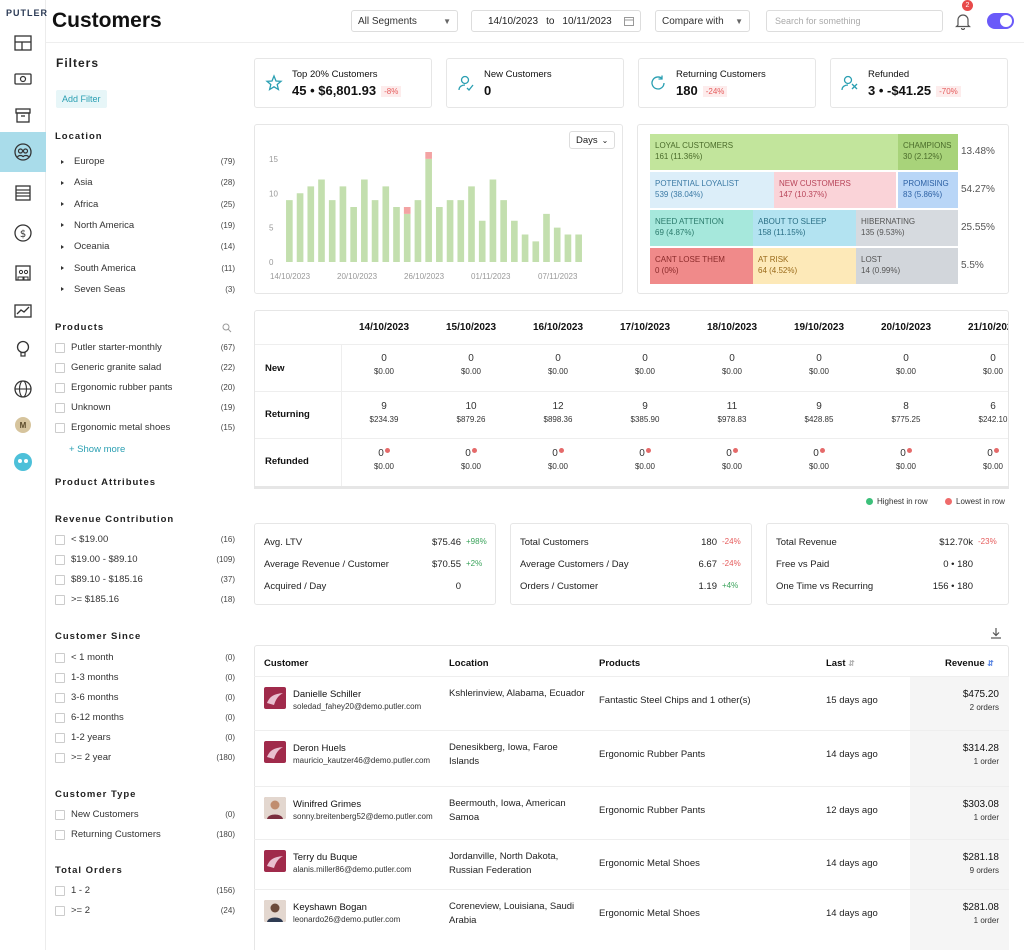 The width and height of the screenshot is (1024, 950). What do you see at coordinates (919, 83) in the screenshot?
I see `kpi-card-refunded: Refunded 3 • -$41.25 -70%` at bounding box center [919, 83].